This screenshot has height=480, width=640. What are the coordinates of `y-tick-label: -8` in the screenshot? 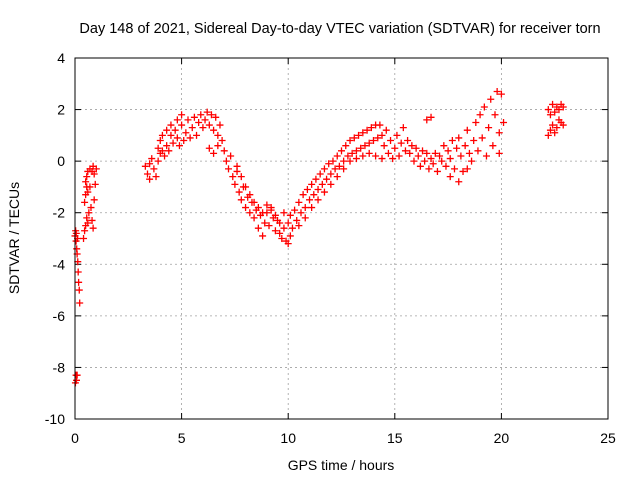 It's located at (59, 367).